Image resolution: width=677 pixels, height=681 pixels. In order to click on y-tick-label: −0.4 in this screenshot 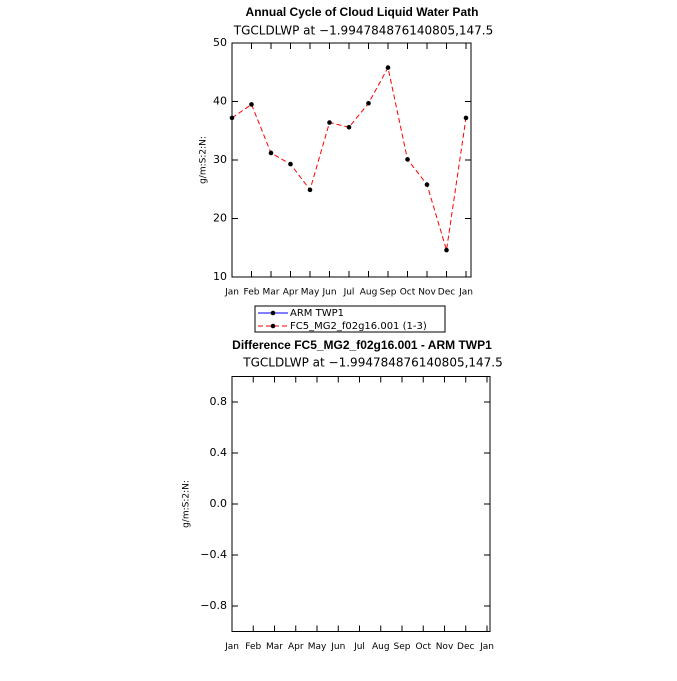, I will do `click(213, 554)`.